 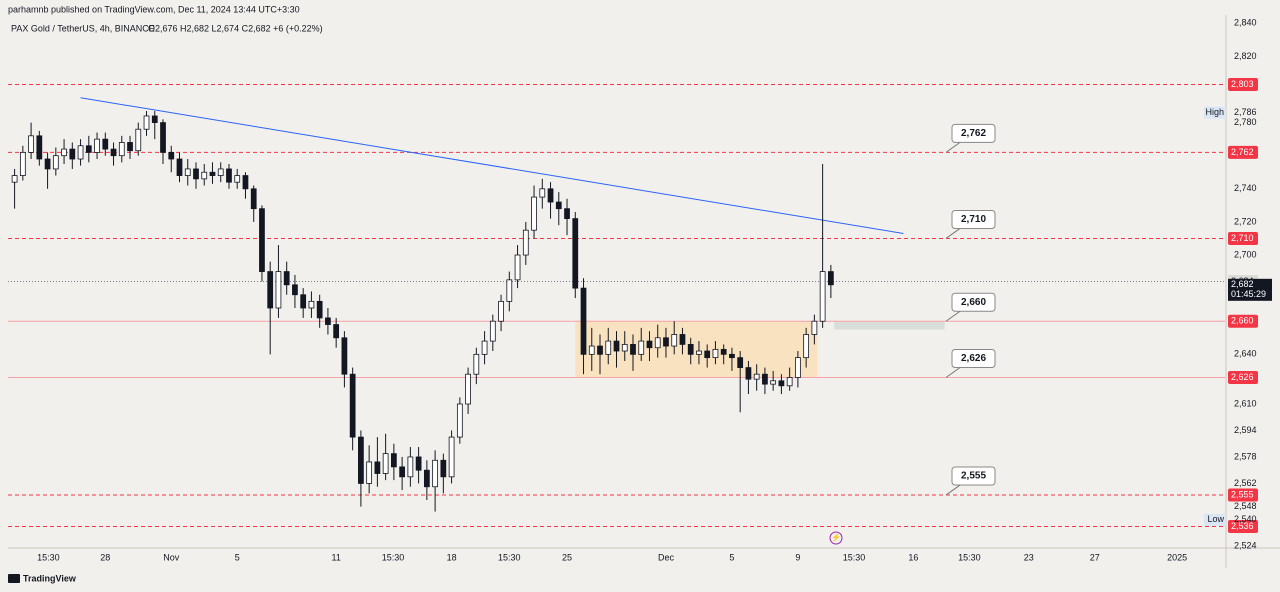 I want to click on event-icon-glyph: ⚡, so click(x=836, y=537).